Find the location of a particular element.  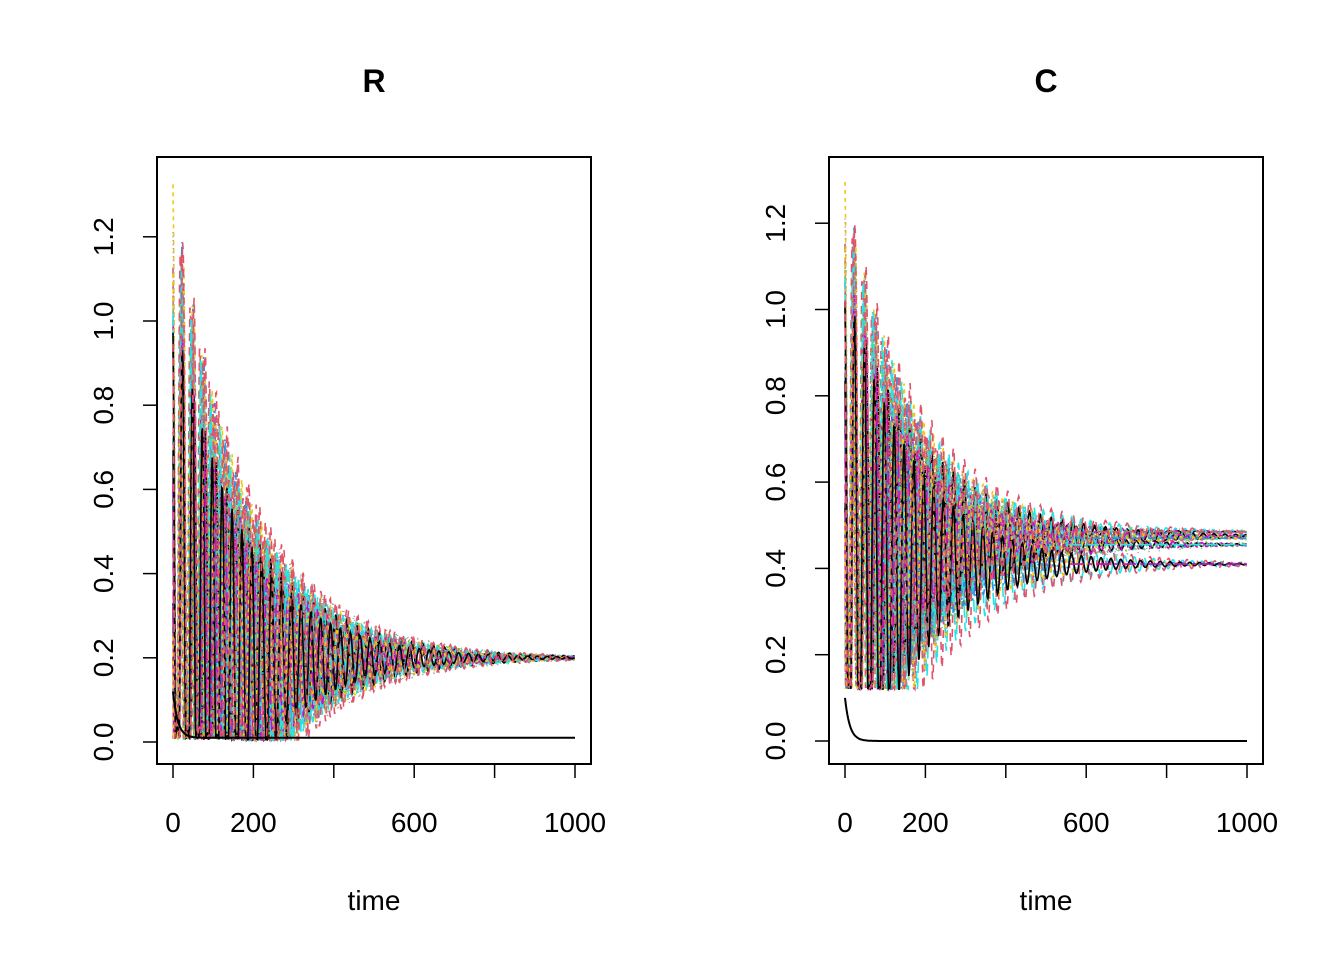

panel-r-x-label: time is located at coordinates (374, 900).